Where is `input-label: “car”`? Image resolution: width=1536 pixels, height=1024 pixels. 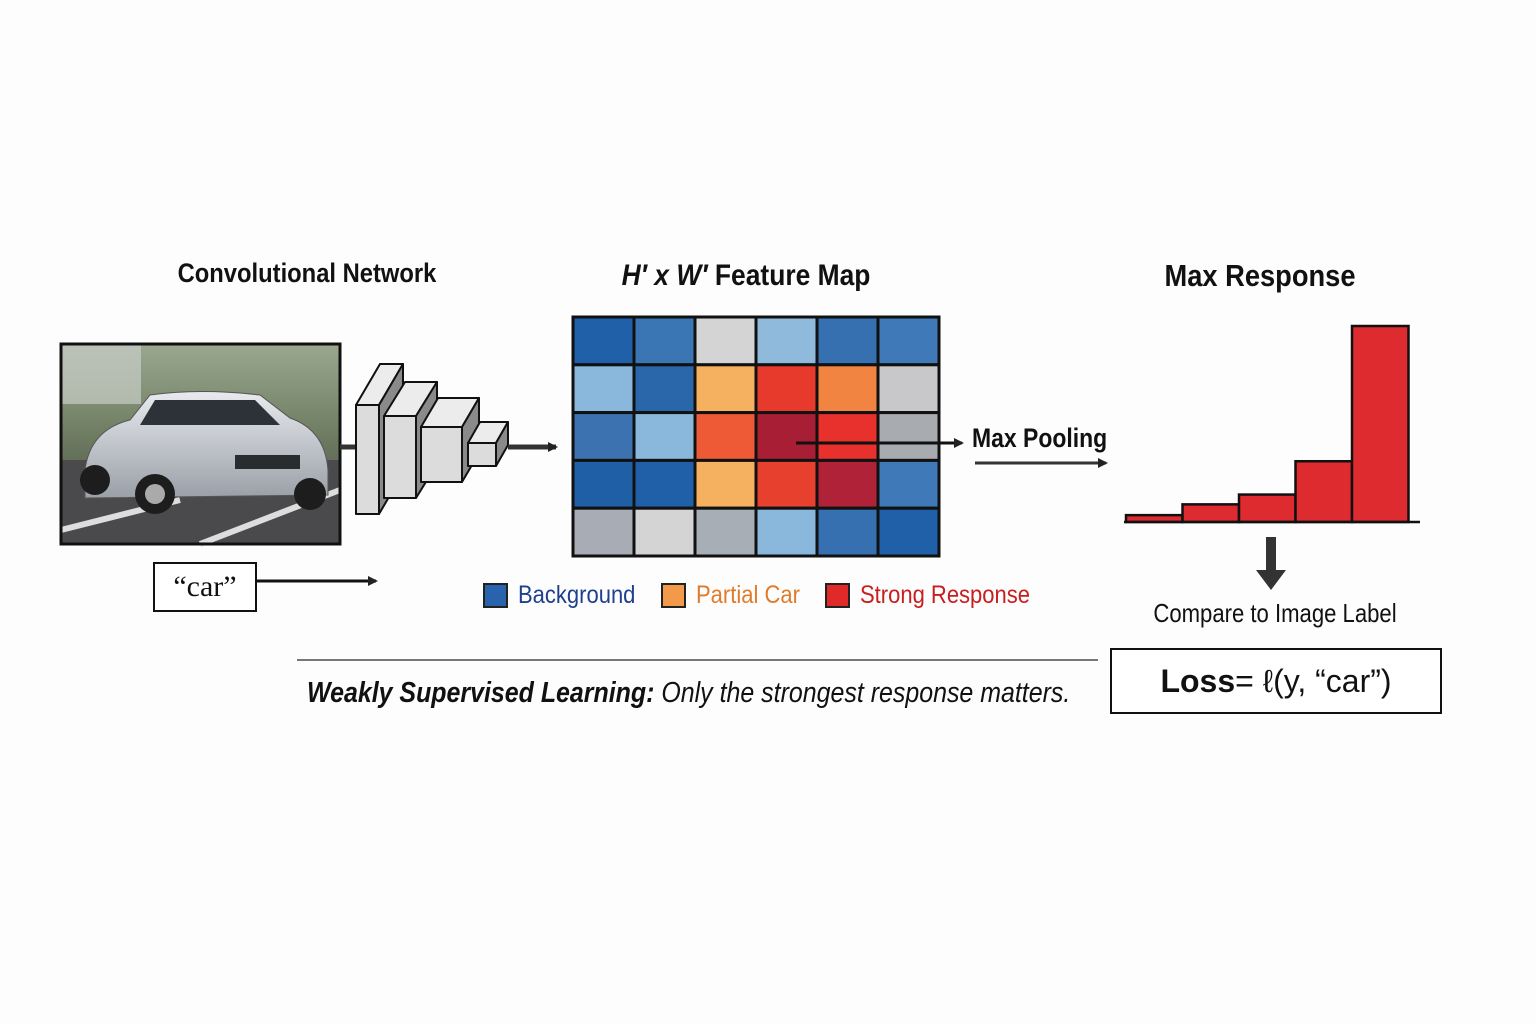
input-label: “car” is located at coordinates (205, 586).